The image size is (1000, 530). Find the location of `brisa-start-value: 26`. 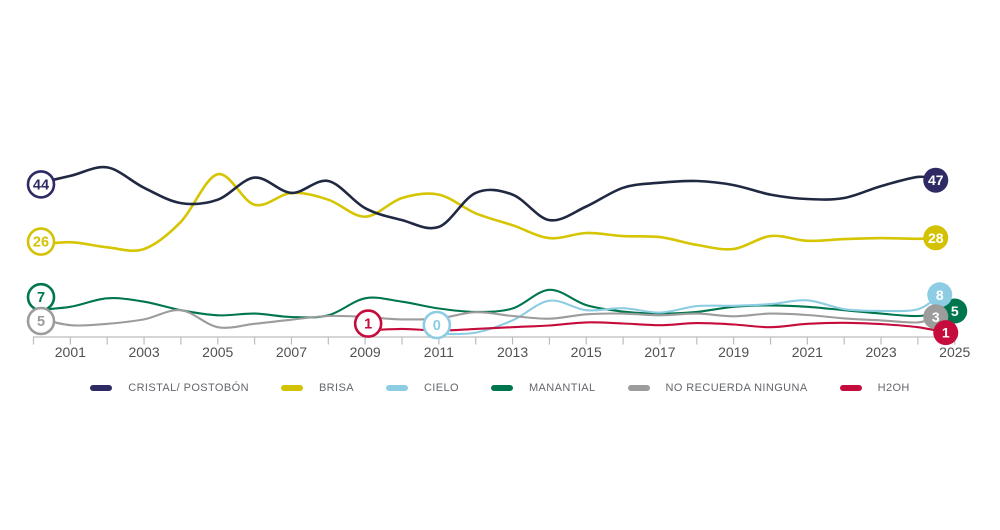

brisa-start-value: 26 is located at coordinates (41, 243).